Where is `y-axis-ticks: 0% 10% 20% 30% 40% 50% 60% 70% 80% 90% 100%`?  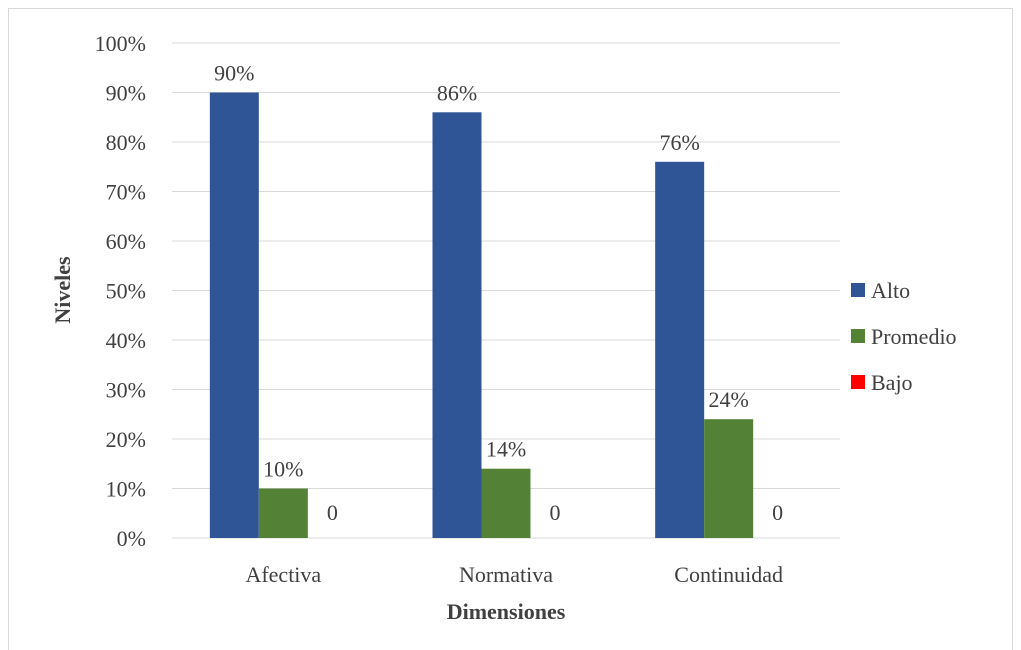
y-axis-ticks: 0% 10% 20% 30% 40% 50% 60% 70% 80% 90% 100% is located at coordinates (120, 291).